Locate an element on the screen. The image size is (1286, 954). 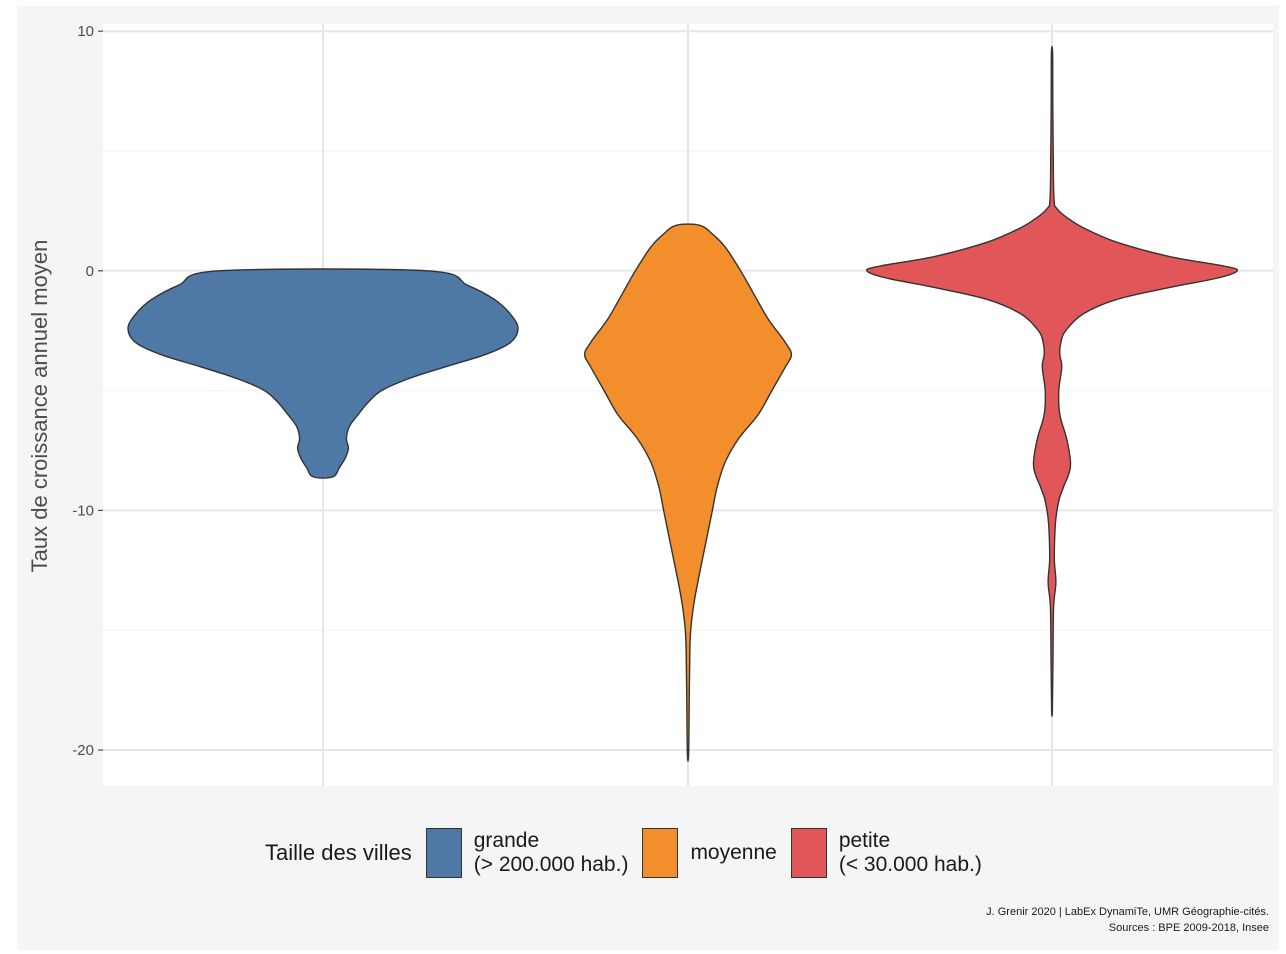
y-axis: 10 0 -10 -20 is located at coordinates (87, 391).